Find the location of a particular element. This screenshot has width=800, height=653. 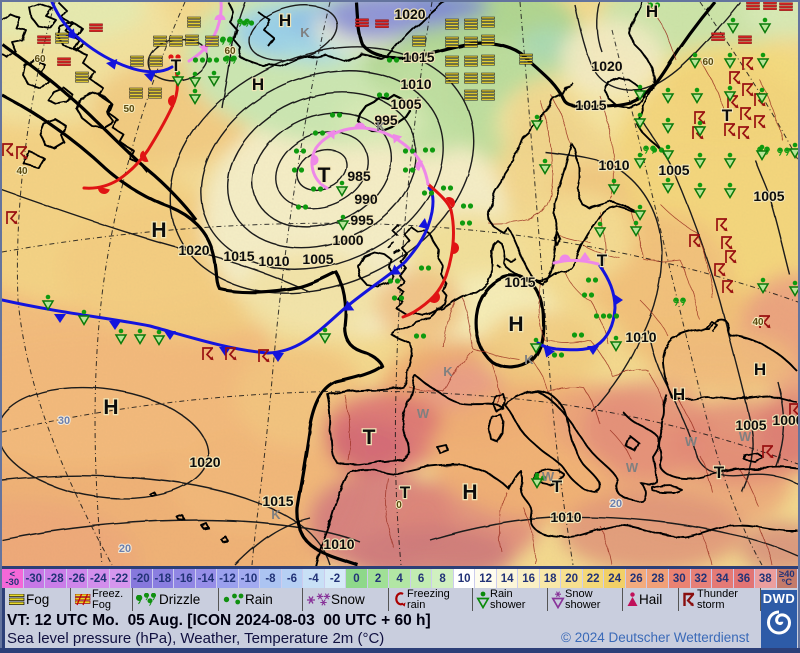

svg-text: 50 is located at coordinates (129, 109).